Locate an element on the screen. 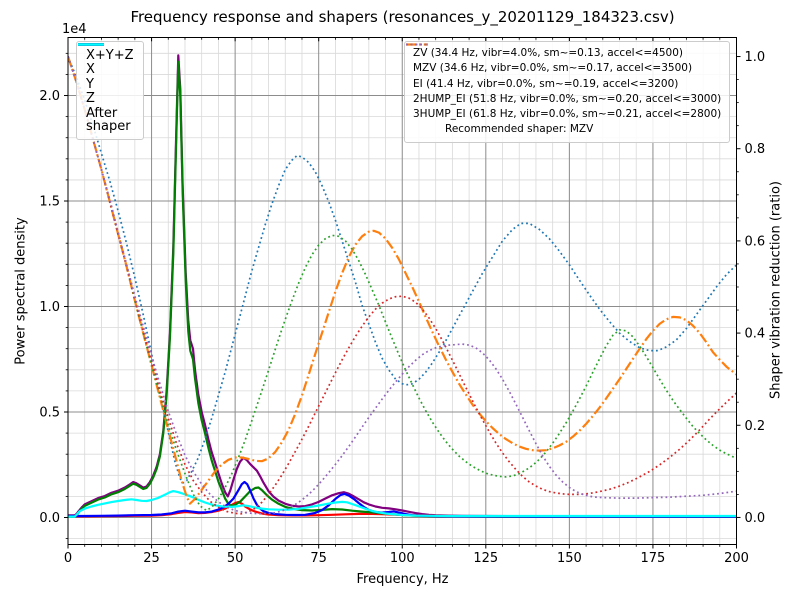 This screenshot has width=800, height=600. series-z is located at coordinates (402, 499).